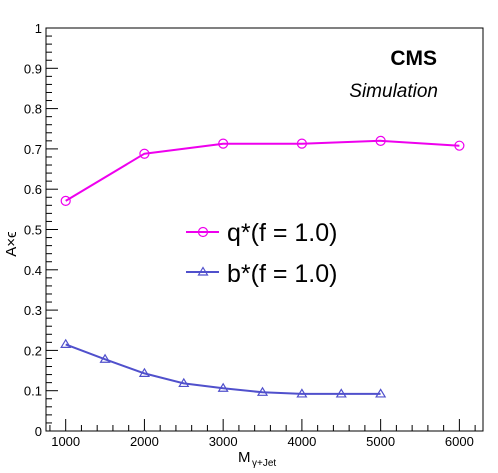 This screenshot has width=498, height=473. I want to click on x-axis-title: M, so click(244, 457).